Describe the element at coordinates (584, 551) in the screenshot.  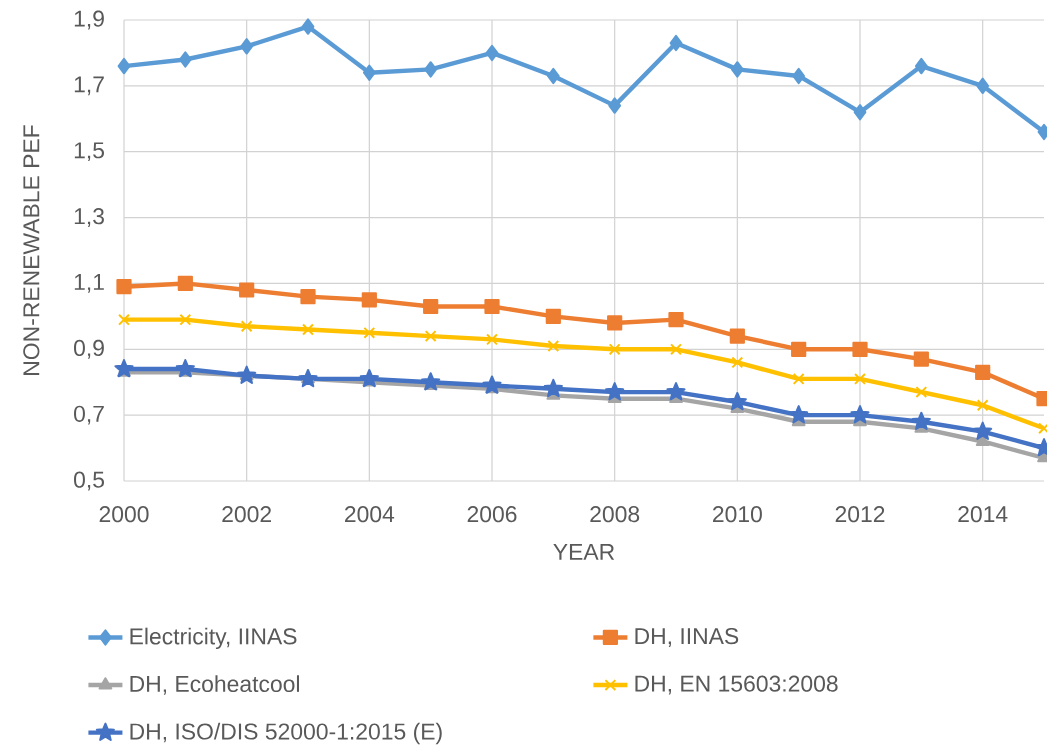
I see `x-axis-title: YEAR` at that location.